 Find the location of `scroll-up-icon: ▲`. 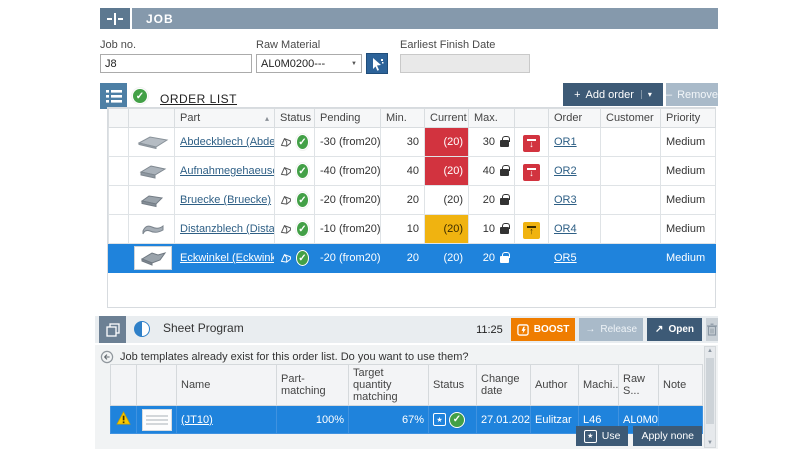

scroll-up-icon: ▲ is located at coordinates (710, 351).